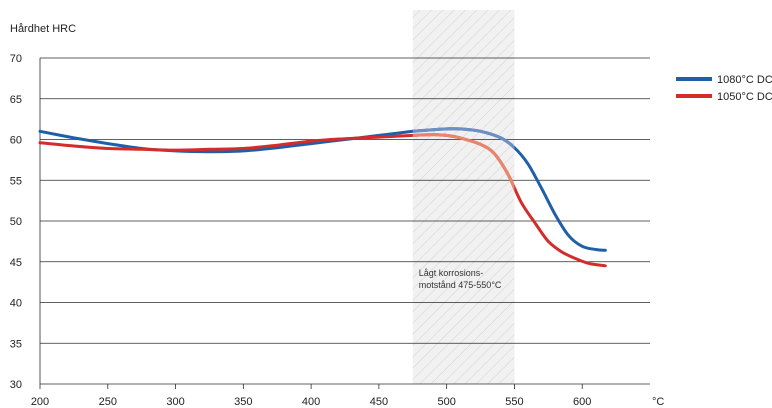 The width and height of the screenshot is (772, 408). Describe the element at coordinates (446, 402) in the screenshot. I see `x-tick-500: 500` at that location.